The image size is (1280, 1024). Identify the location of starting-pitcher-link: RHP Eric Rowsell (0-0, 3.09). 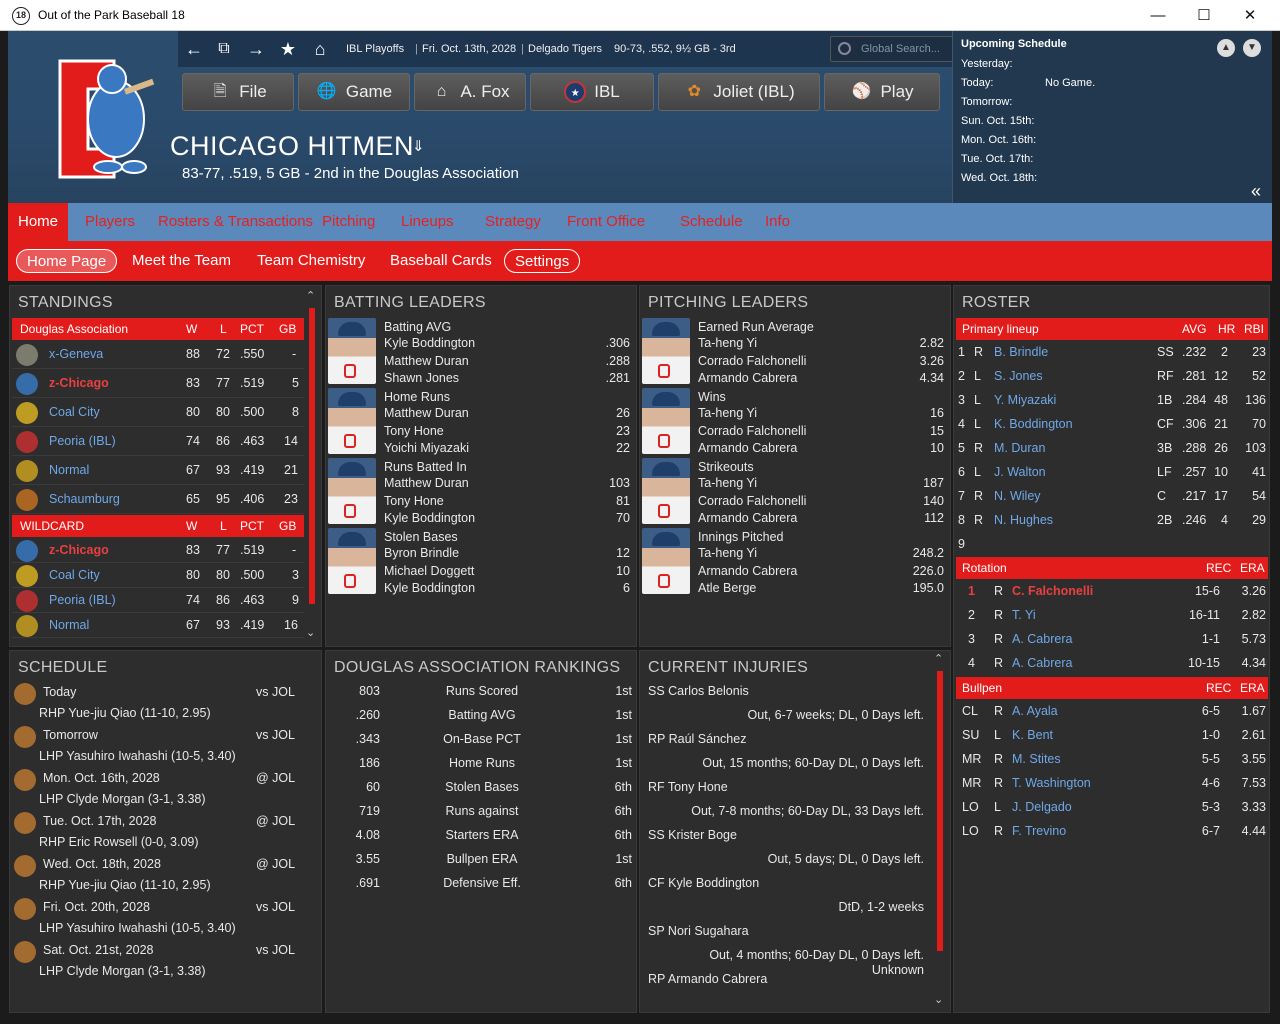
(119, 842).